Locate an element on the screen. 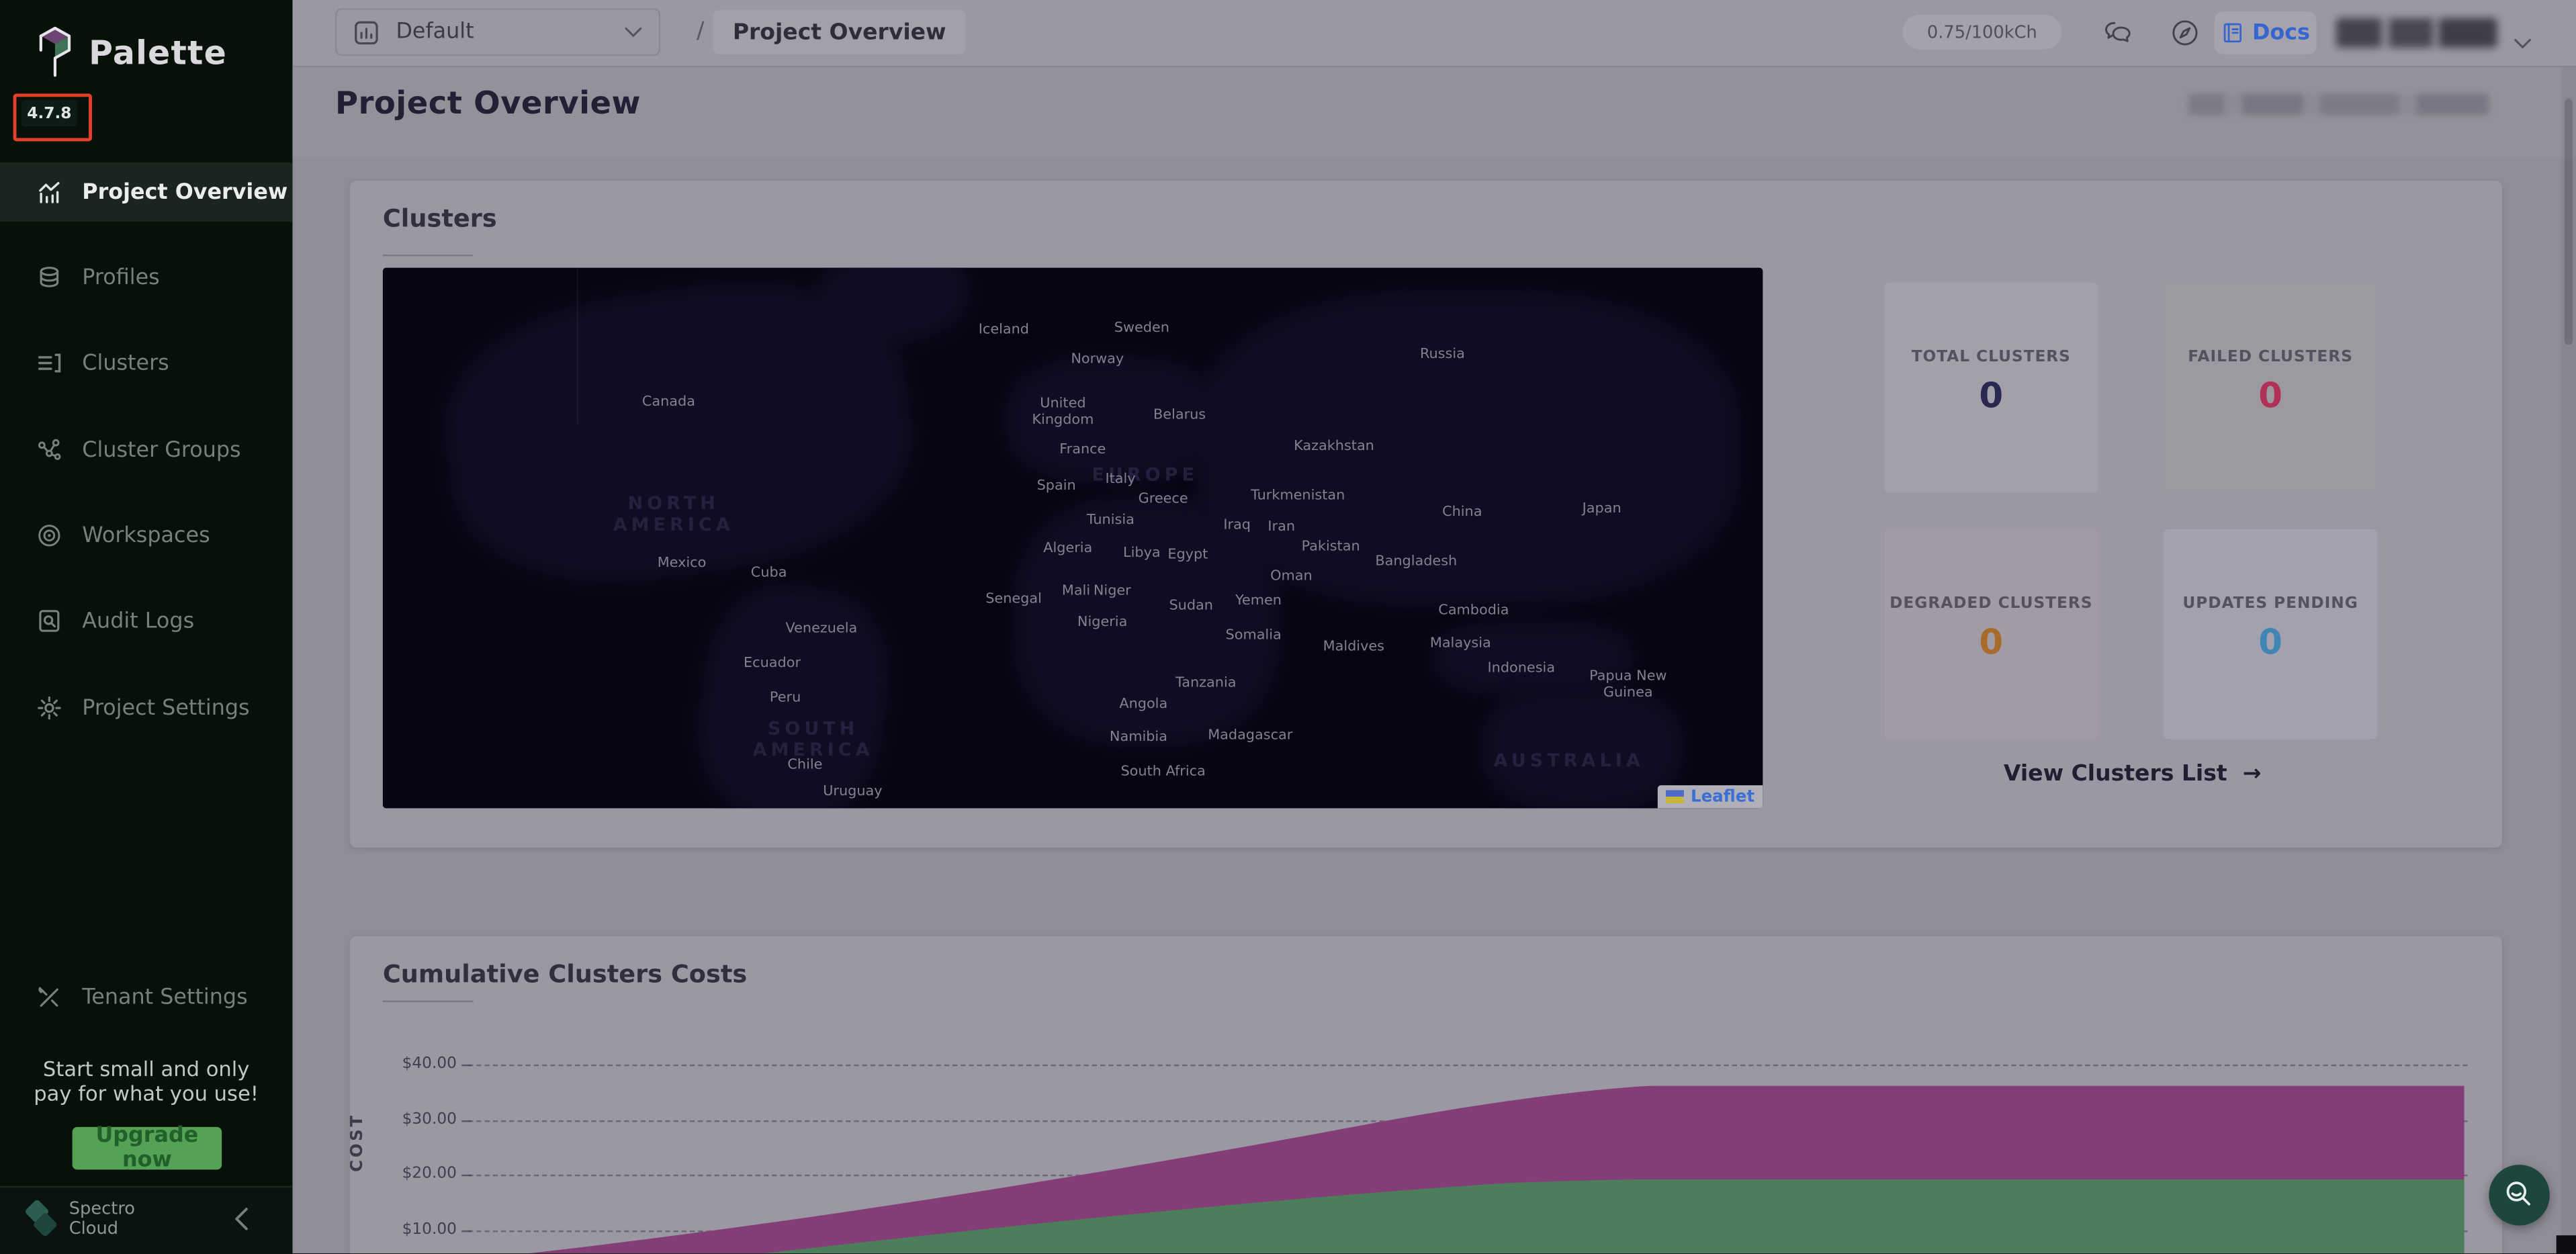 The height and width of the screenshot is (1254, 2576). feedback-chat-button is located at coordinates (2118, 33).